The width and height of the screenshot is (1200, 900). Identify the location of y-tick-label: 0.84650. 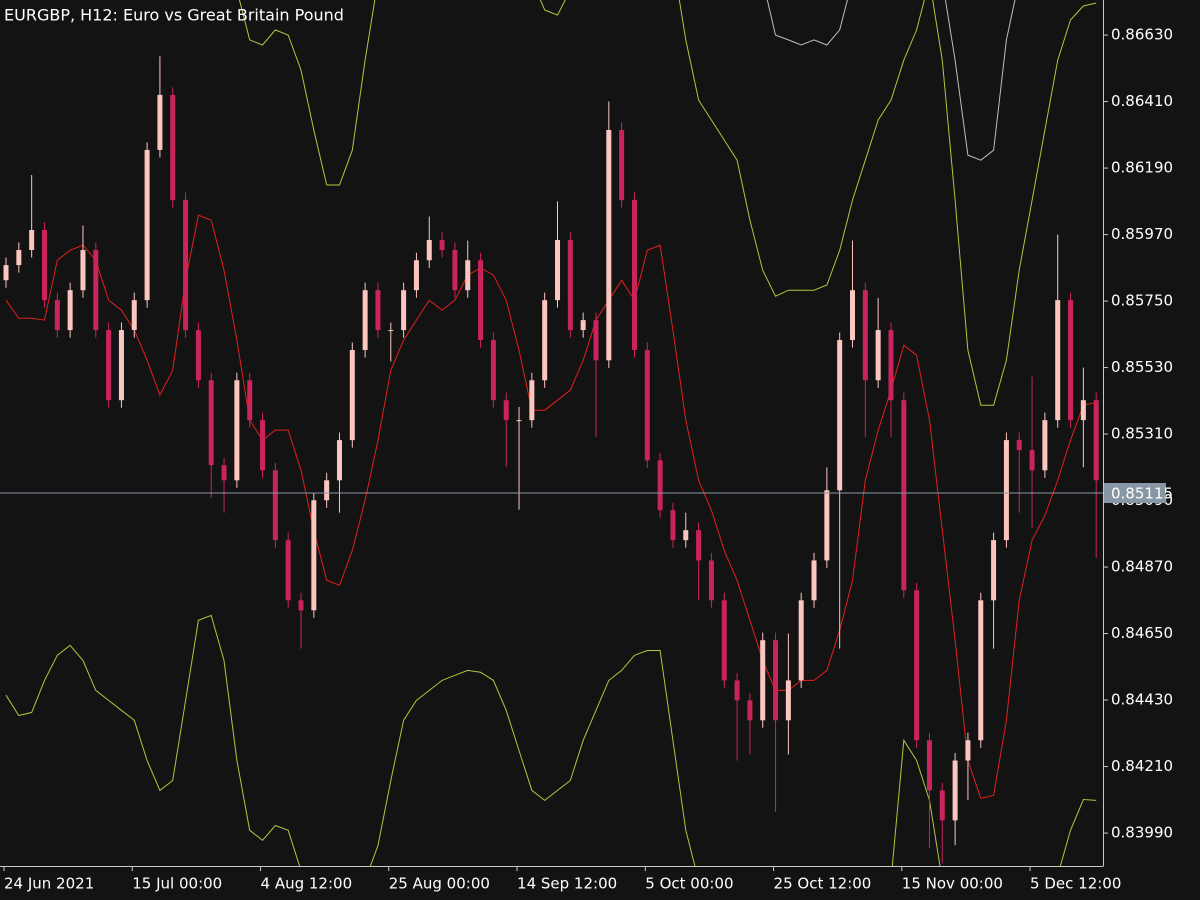
(1142, 633).